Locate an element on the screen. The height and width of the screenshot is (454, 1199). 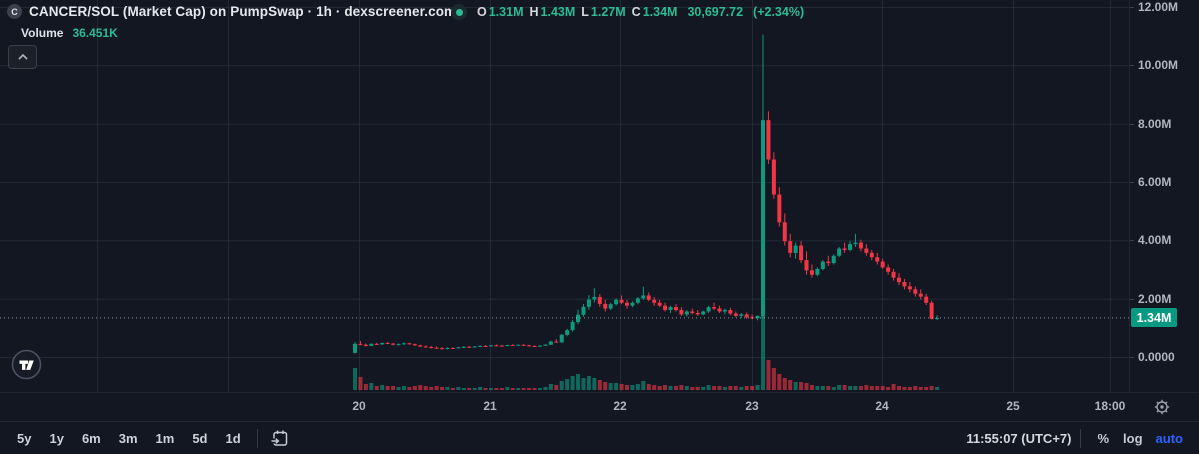
volume-label: Volume is located at coordinates (42, 33).